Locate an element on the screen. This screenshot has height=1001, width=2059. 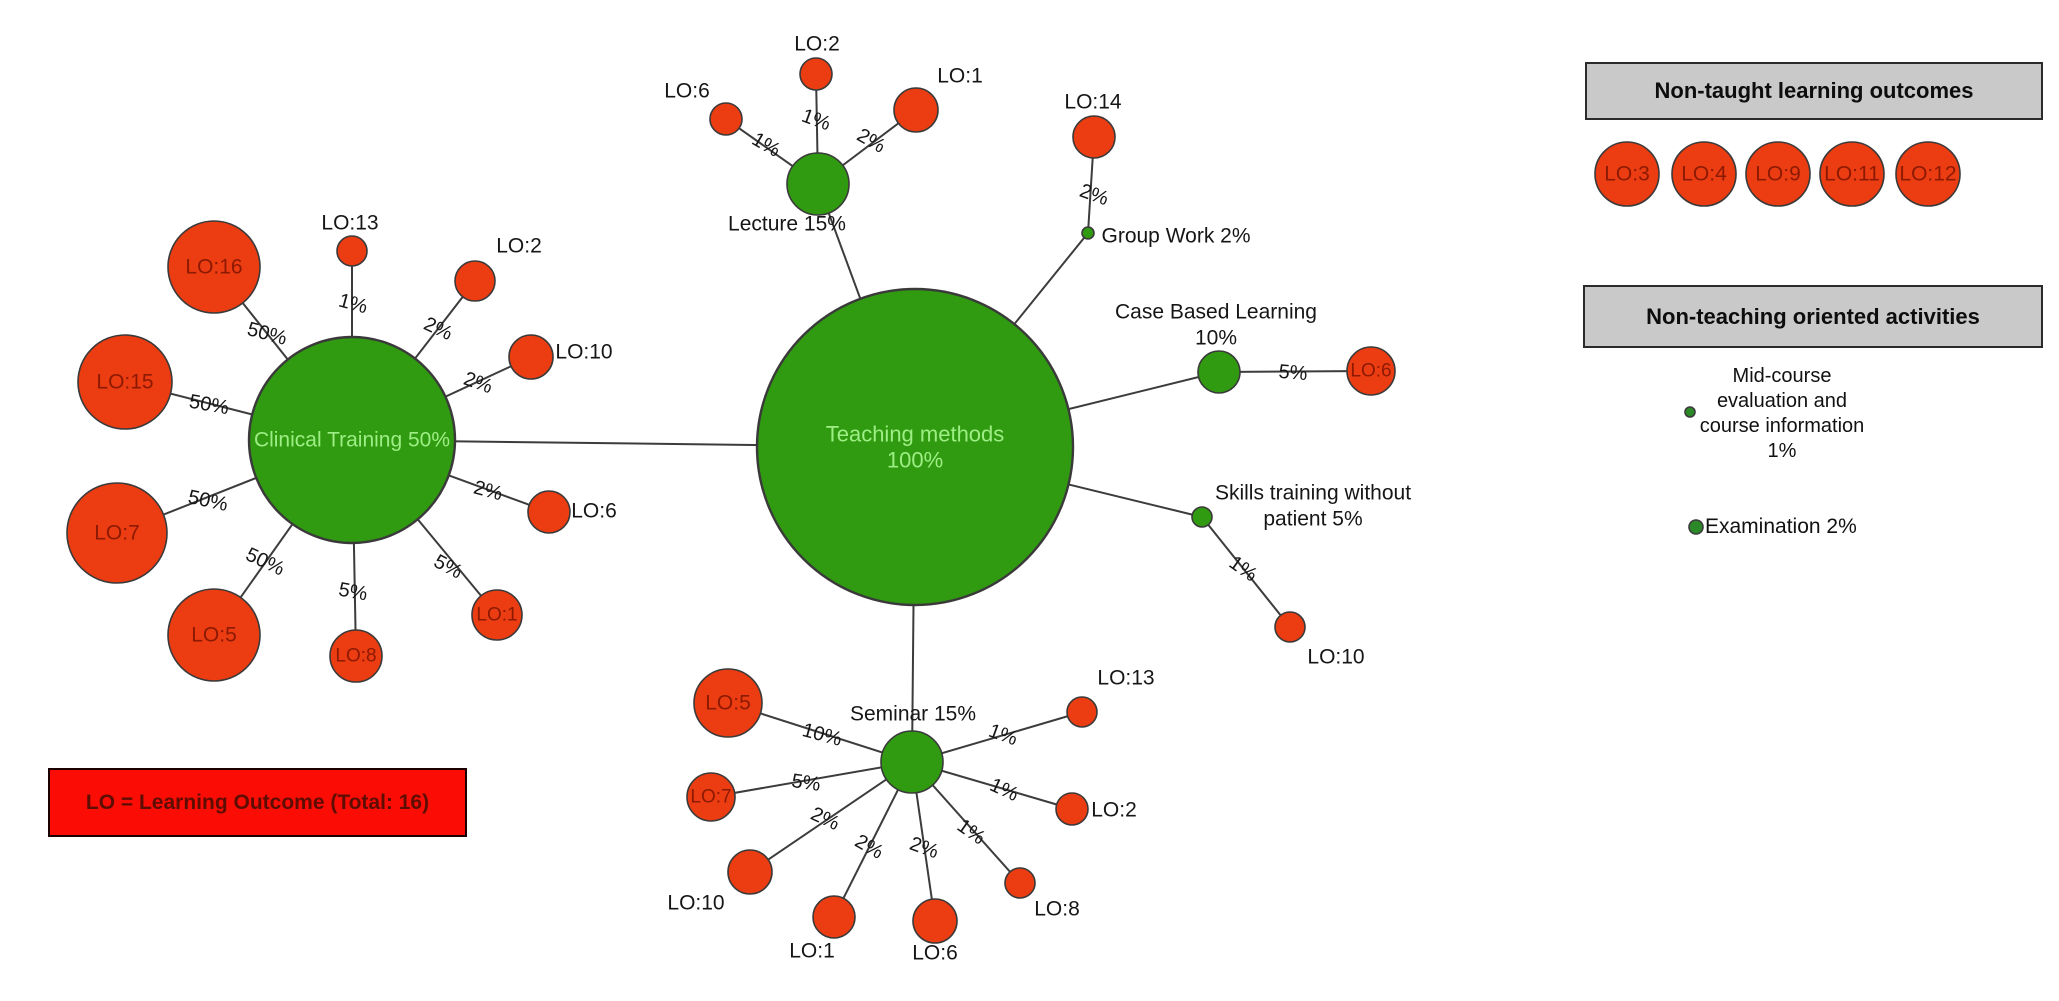
edge-seminar-sem-lo1-percentage-label: 2% is located at coordinates (869, 847).